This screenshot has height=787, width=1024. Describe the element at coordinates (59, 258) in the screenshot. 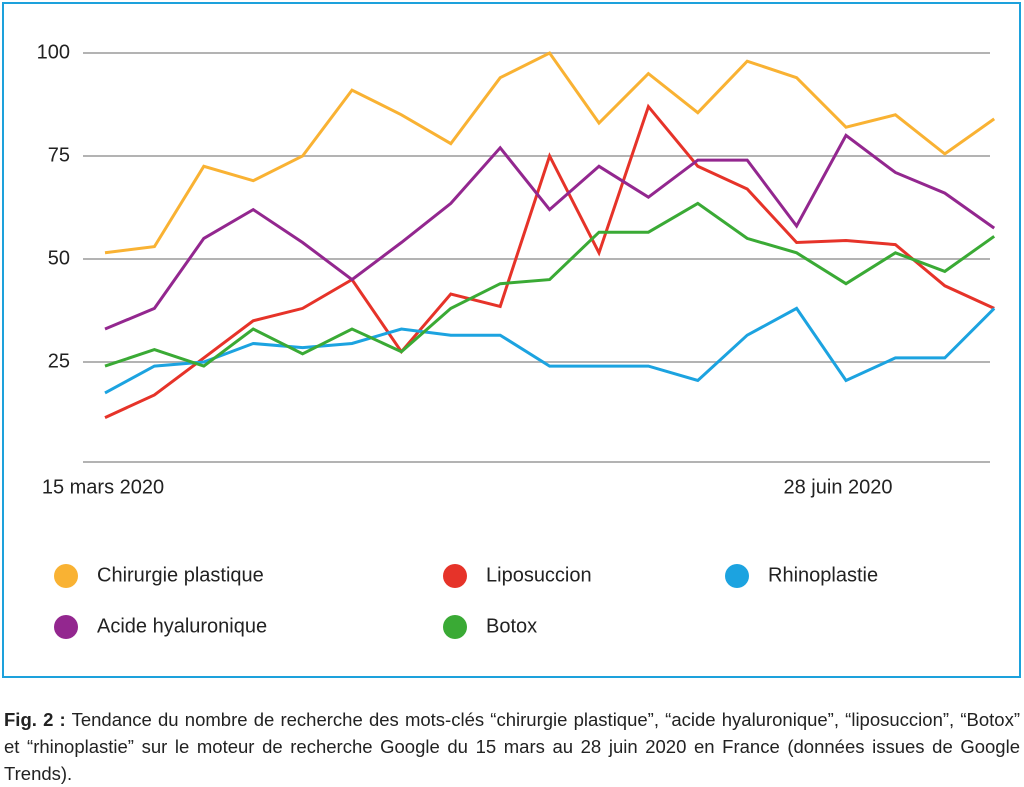

I see `y-tick-label: 50` at that location.